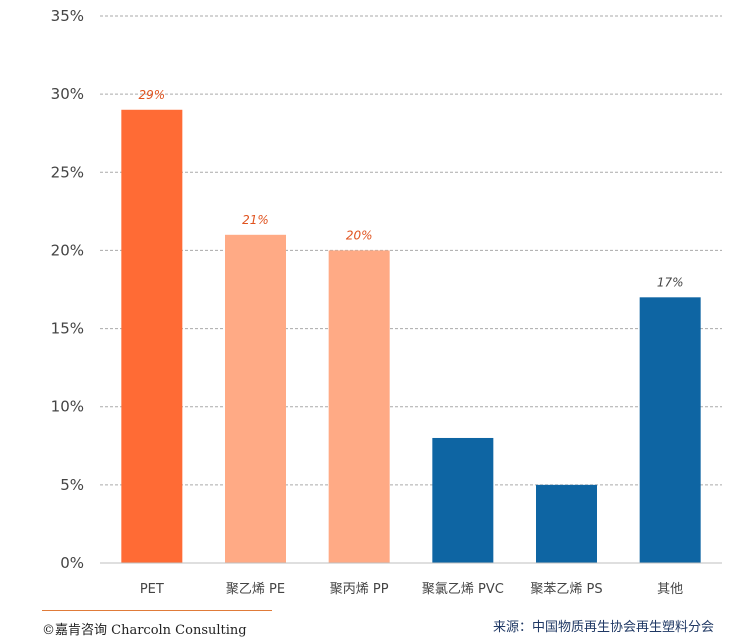  What do you see at coordinates (72, 563) in the screenshot?
I see `y-tick-label: 0%` at bounding box center [72, 563].